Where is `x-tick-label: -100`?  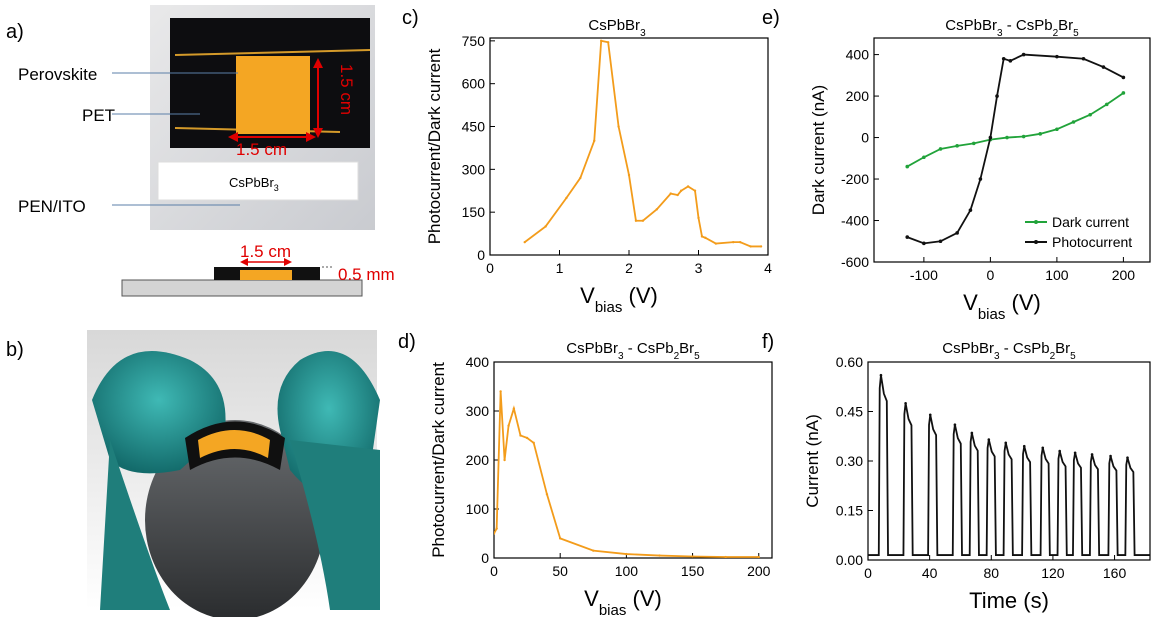 x-tick-label: -100 is located at coordinates (924, 275).